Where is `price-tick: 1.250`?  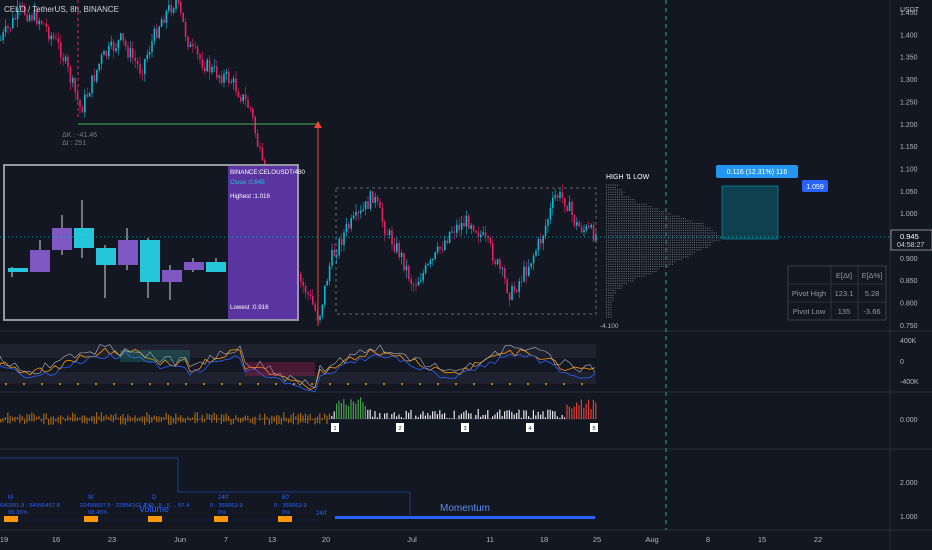 price-tick: 1.250 is located at coordinates (909, 102).